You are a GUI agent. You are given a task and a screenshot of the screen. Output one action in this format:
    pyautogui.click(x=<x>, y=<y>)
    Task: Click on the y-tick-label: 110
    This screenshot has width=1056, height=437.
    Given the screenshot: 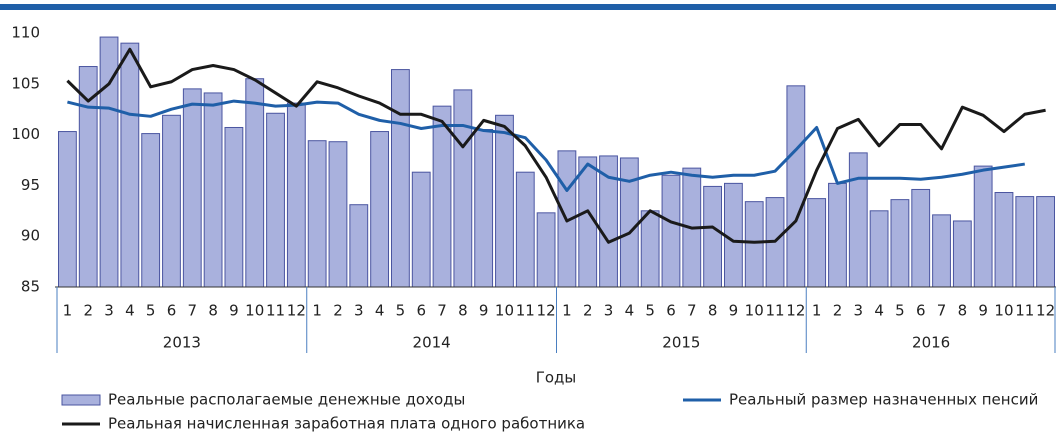 What is the action you would take?
    pyautogui.click(x=25, y=33)
    